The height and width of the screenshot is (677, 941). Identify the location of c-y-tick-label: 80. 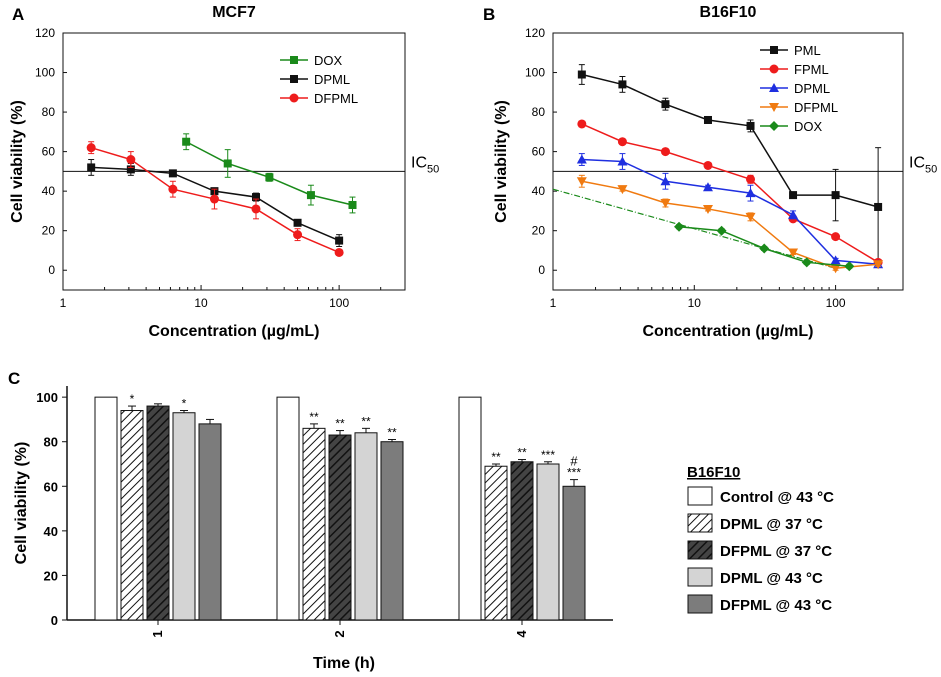
(51, 442).